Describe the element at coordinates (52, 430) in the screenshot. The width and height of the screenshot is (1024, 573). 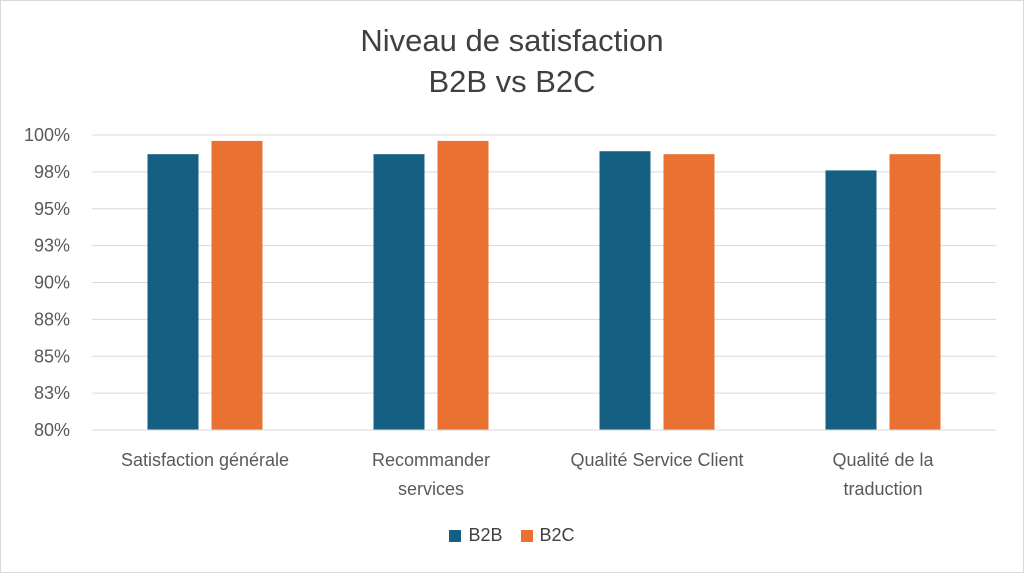
I see `y-tick-label: 80%` at that location.